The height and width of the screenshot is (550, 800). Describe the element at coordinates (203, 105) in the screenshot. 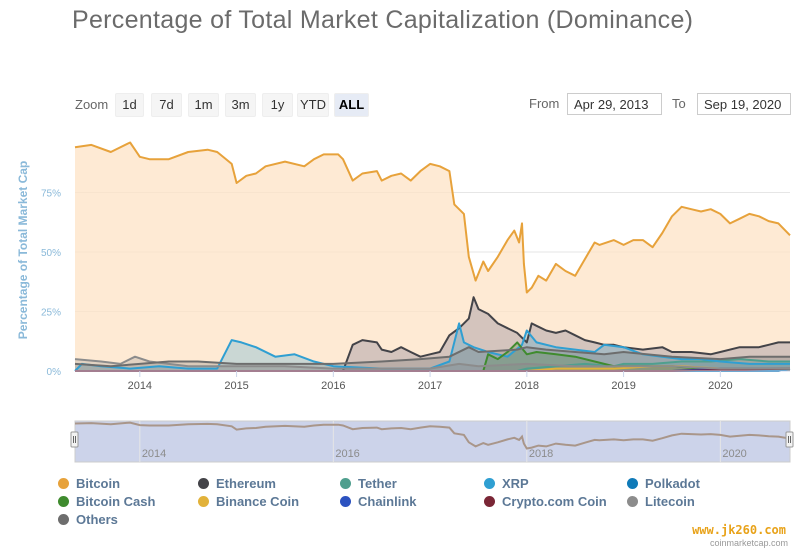

I see `zoom-button-1m: 1m` at that location.